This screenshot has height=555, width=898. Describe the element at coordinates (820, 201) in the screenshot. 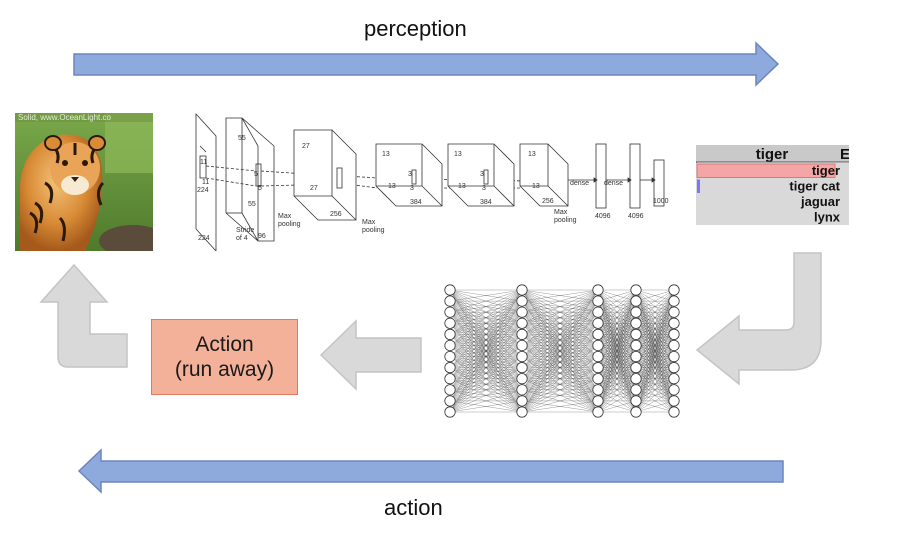

I see `prediction-label: jaguar` at that location.